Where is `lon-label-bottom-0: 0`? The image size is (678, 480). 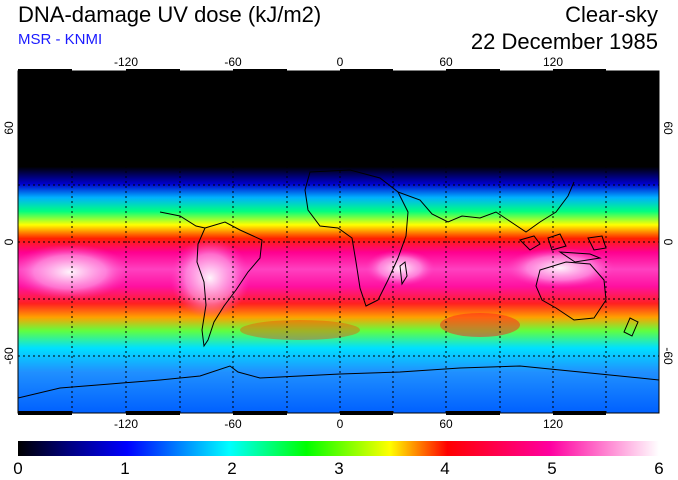 lon-label-bottom-0: 0 is located at coordinates (340, 424).